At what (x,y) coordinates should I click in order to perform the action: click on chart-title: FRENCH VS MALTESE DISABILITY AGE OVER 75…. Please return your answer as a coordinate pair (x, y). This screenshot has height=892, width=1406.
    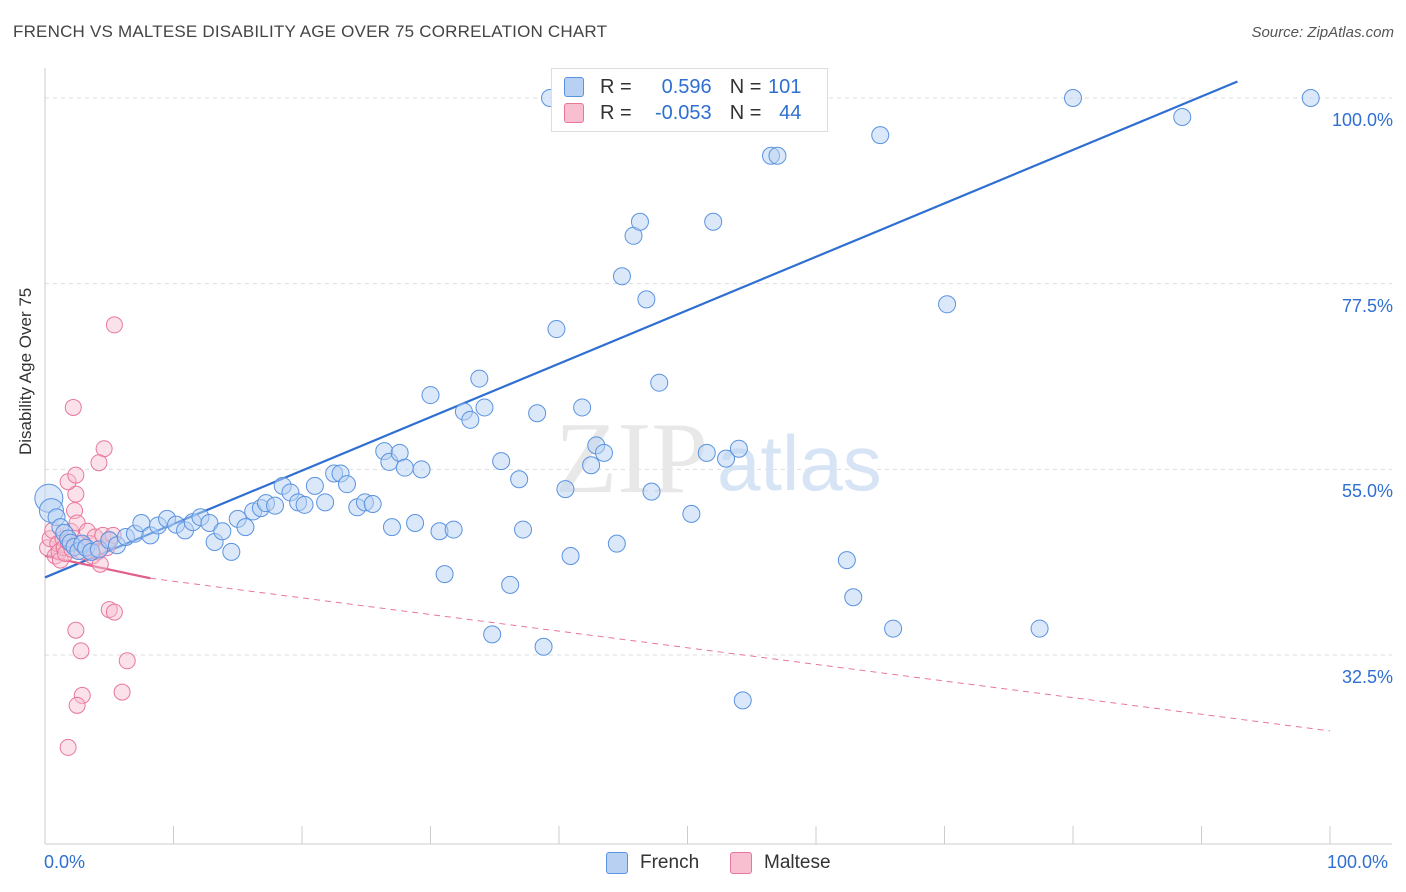
    Looking at the image, I should click on (310, 31).